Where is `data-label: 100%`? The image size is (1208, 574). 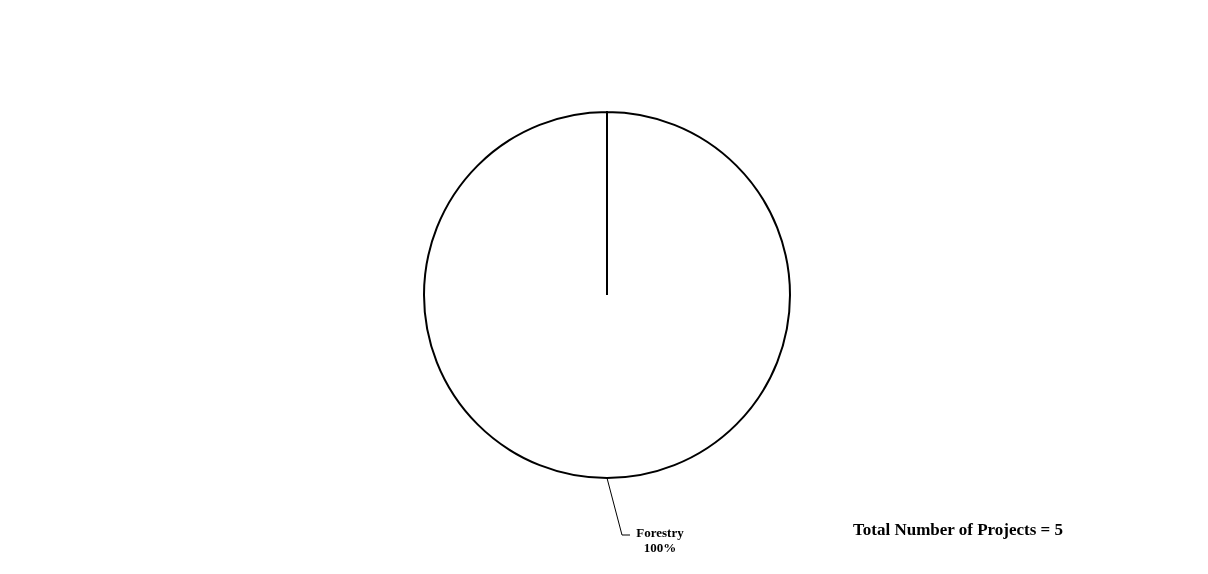 data-label: 100% is located at coordinates (660, 547).